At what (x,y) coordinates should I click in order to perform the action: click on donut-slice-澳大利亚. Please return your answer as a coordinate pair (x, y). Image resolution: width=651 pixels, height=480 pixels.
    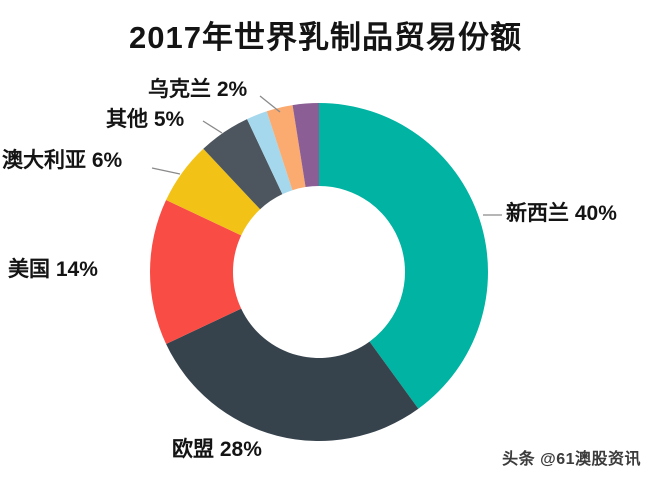
    Looking at the image, I should click on (213, 192).